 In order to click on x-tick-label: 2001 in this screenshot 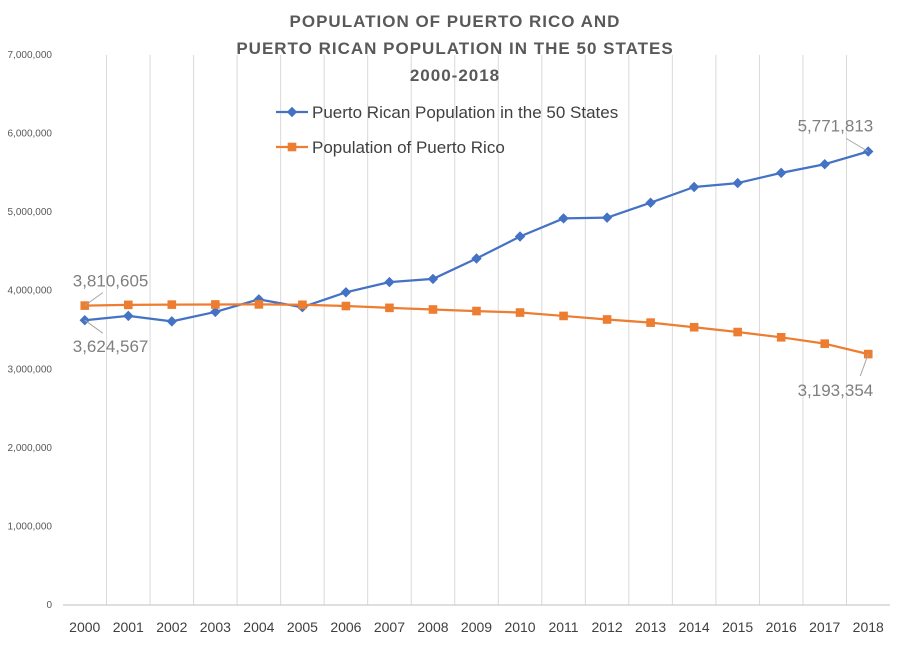, I will do `click(128, 627)`.